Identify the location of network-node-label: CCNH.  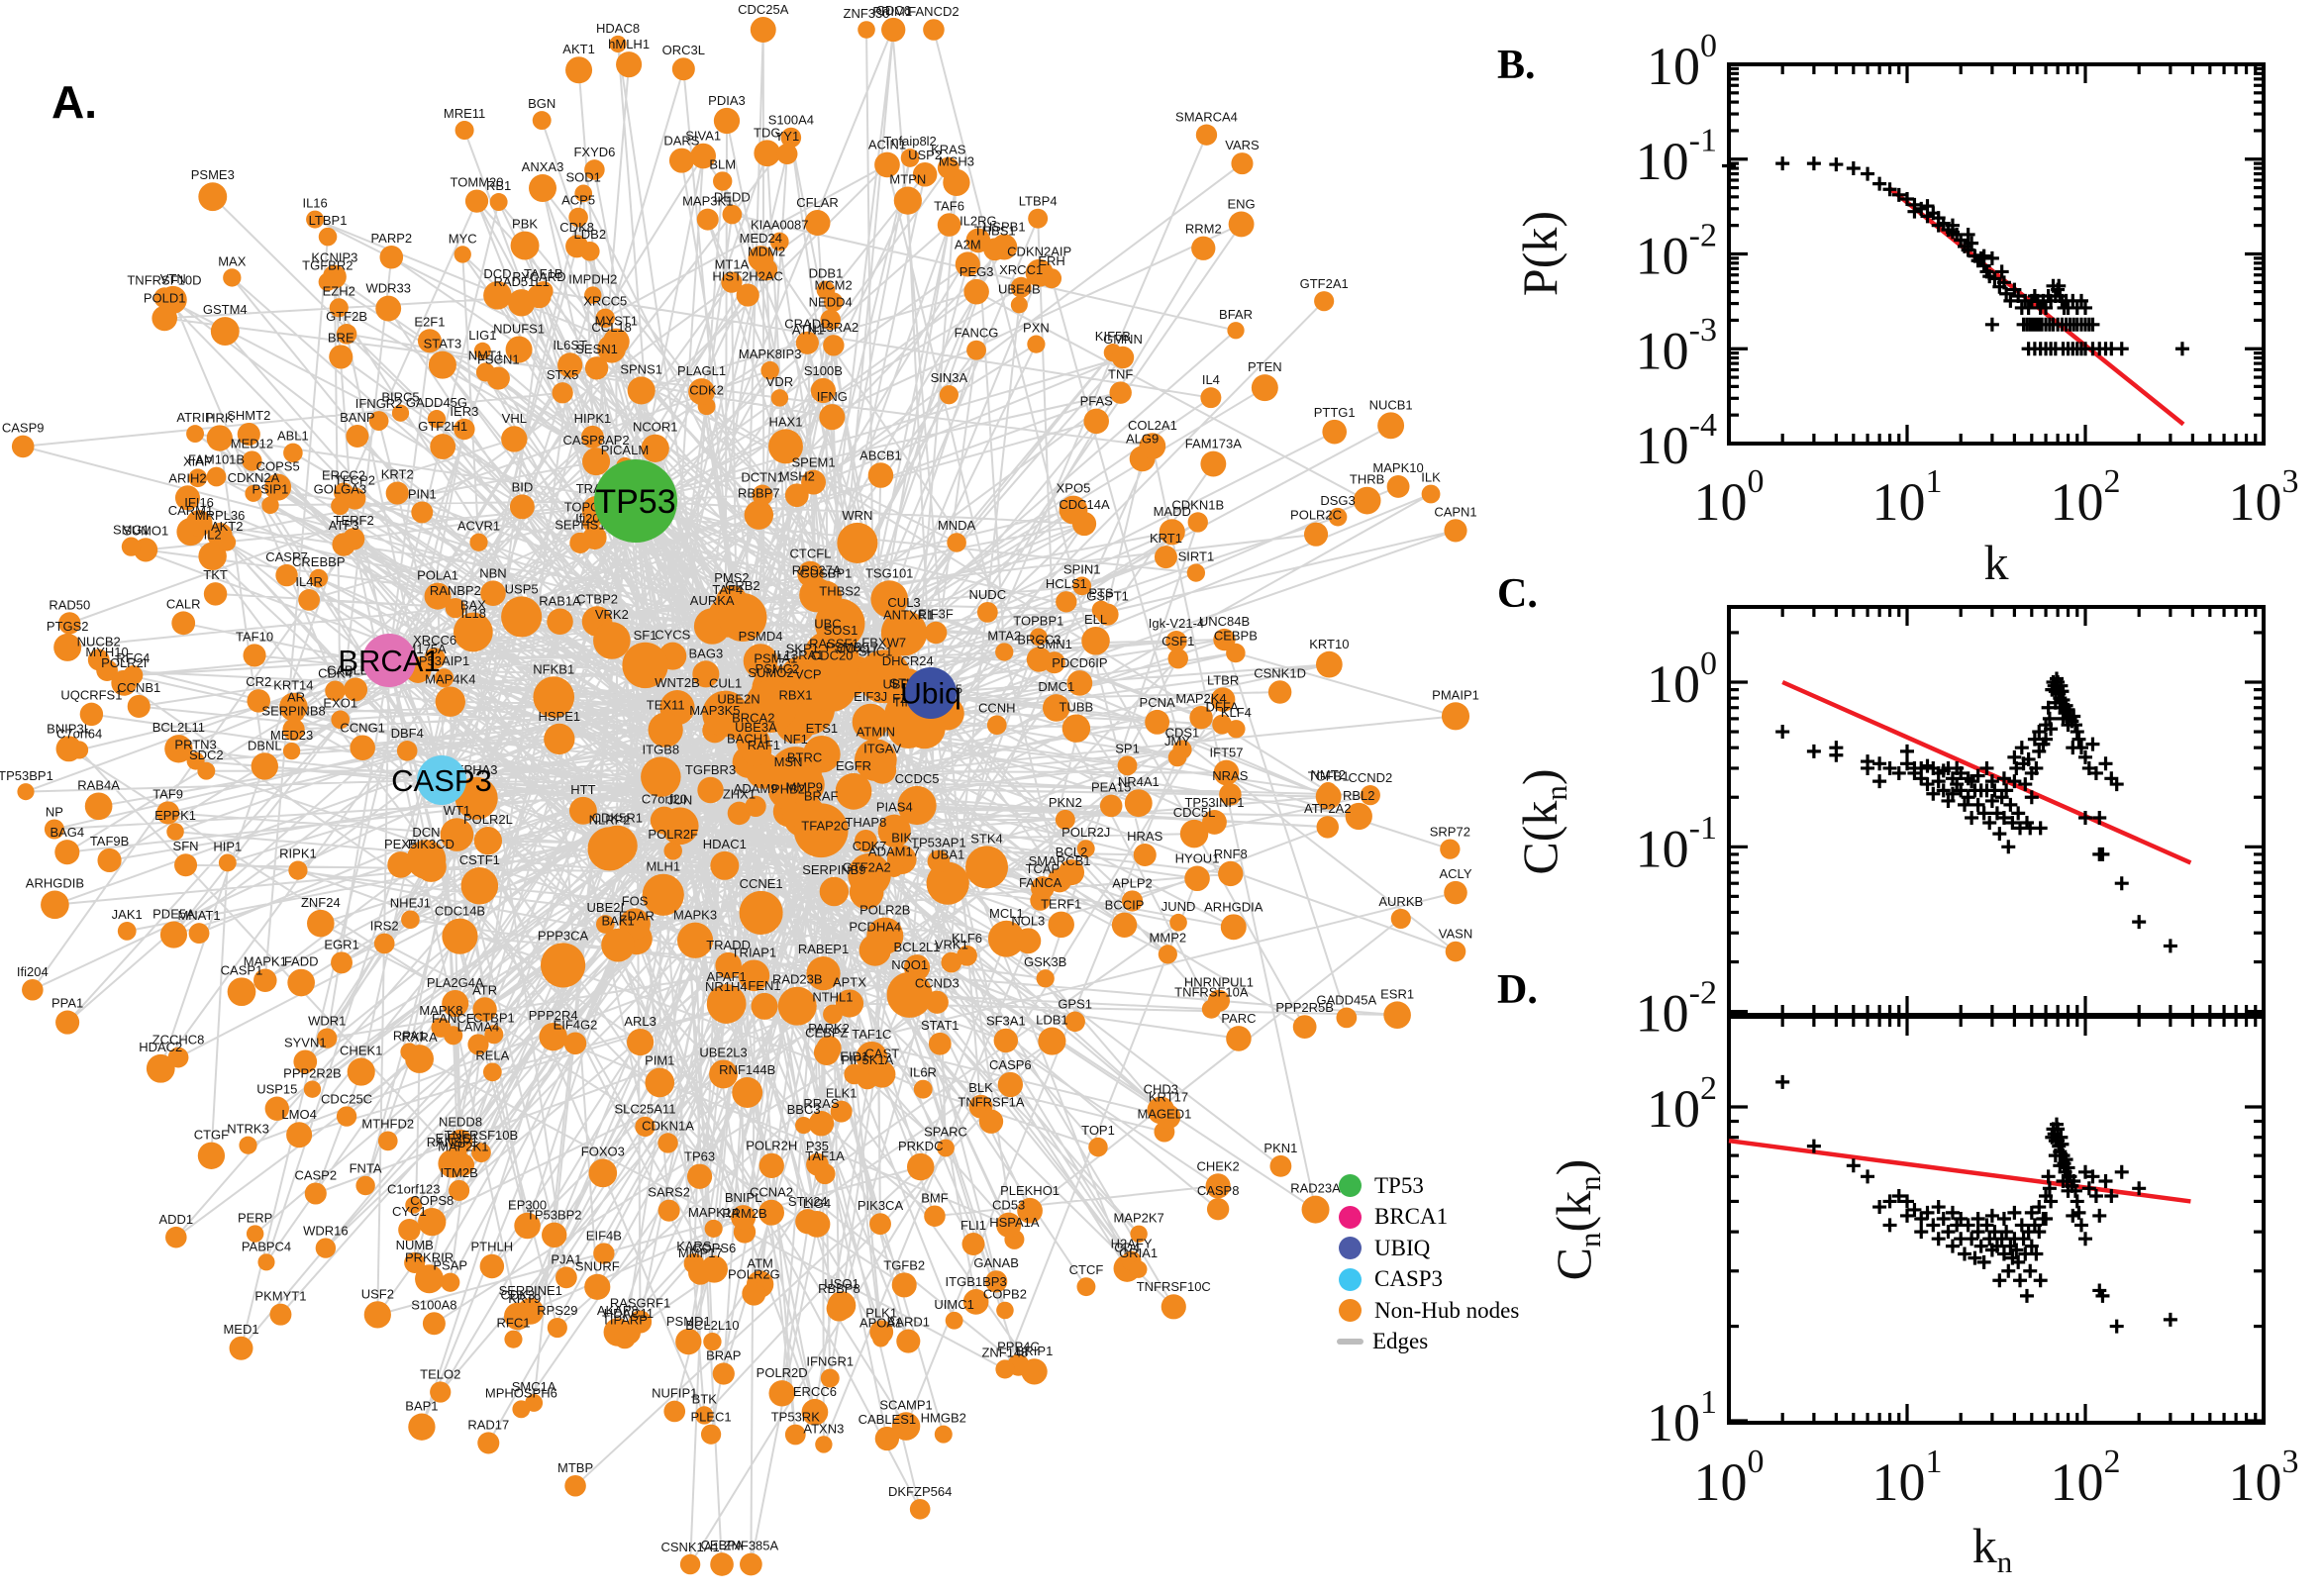
(997, 707).